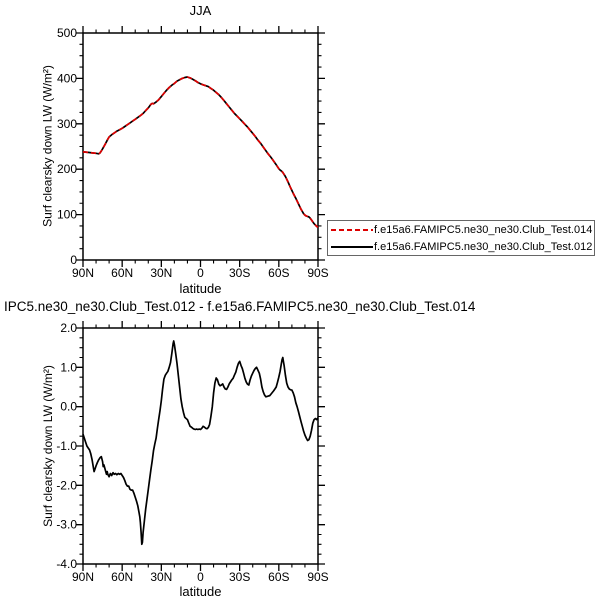 This screenshot has height=606, width=606. What do you see at coordinates (278, 577) in the screenshot?
I see `chart1-x-tick-label: 60S` at bounding box center [278, 577].